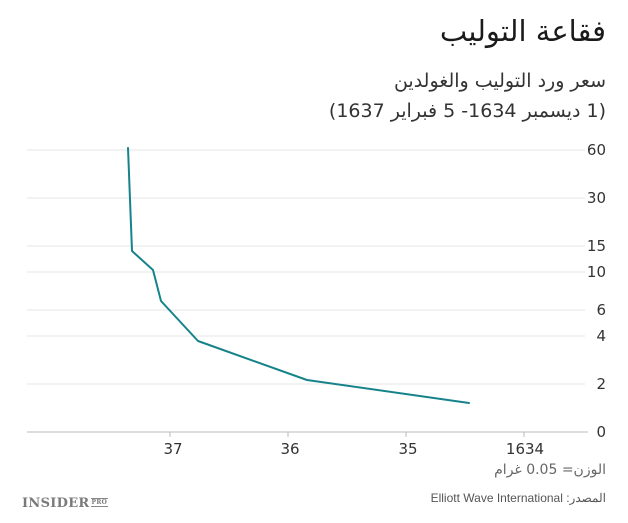  What do you see at coordinates (596, 150) in the screenshot?
I see `y-tick-label: 60` at bounding box center [596, 150].